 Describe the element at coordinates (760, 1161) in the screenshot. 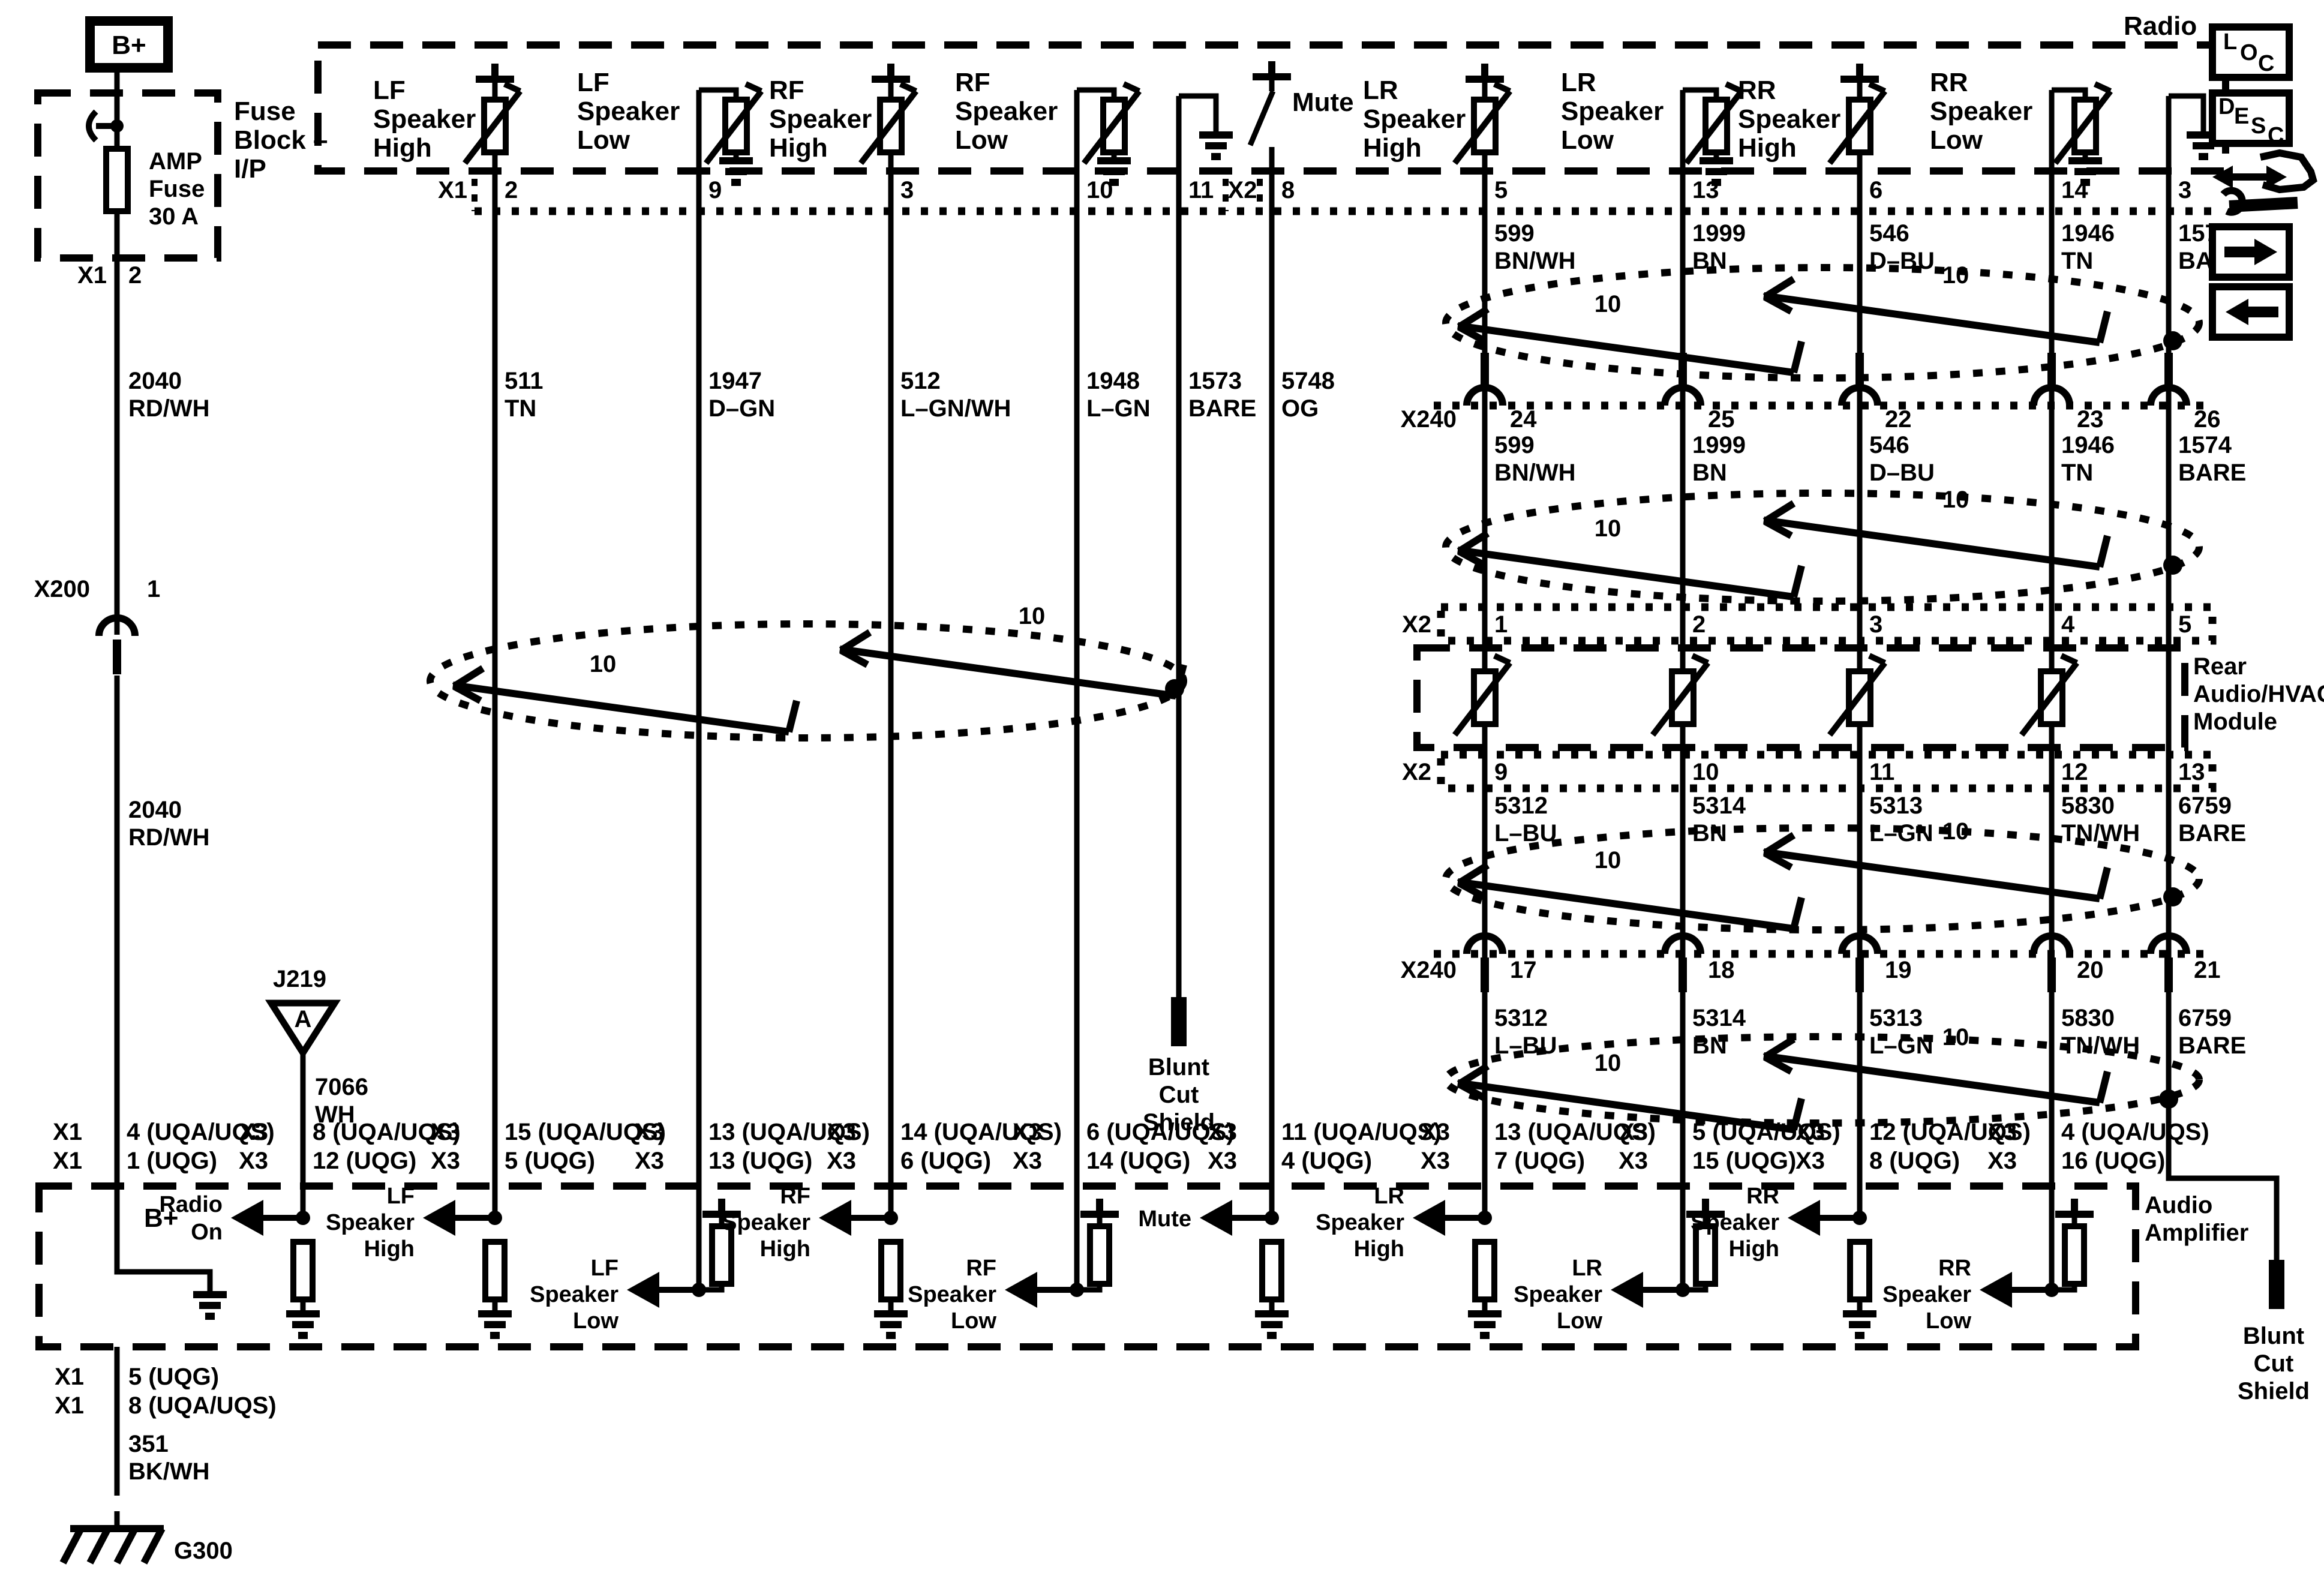

I see `svg-text: 13 (UQG)` at that location.